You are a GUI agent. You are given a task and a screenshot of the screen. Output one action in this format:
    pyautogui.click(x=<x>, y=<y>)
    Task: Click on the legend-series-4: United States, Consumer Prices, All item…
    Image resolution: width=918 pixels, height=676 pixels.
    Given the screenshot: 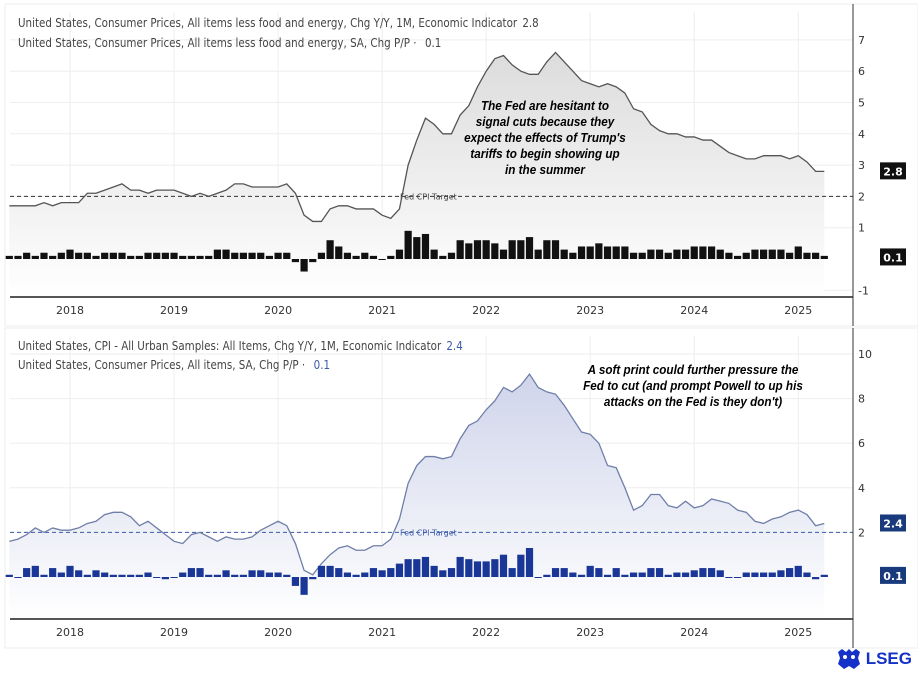 What is the action you would take?
    pyautogui.click(x=174, y=365)
    